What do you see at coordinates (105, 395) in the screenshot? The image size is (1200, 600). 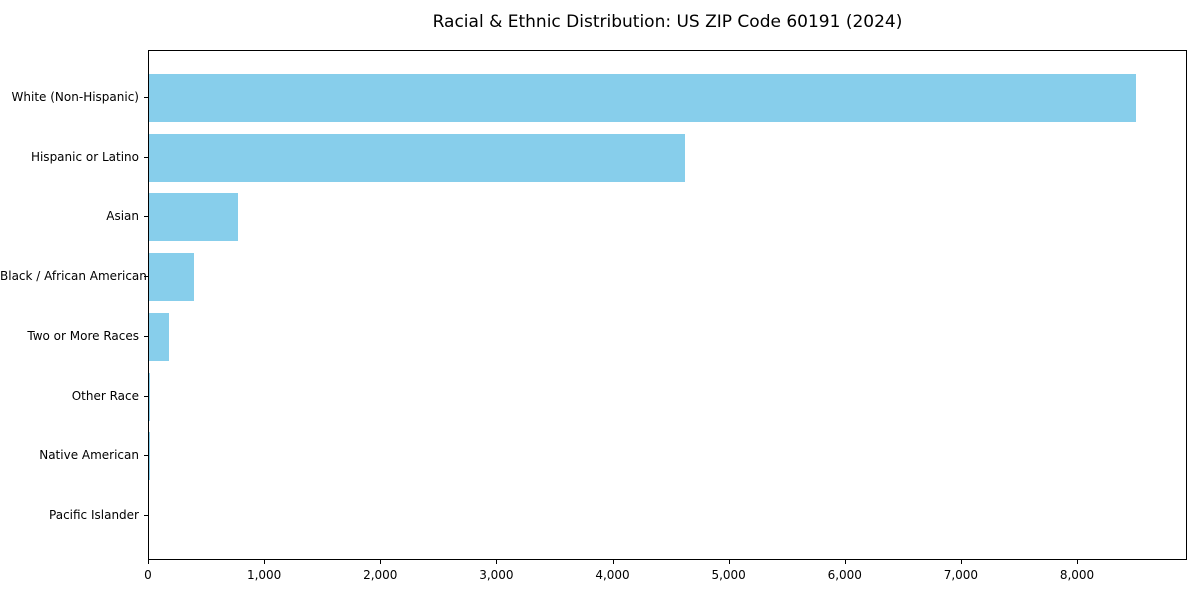 I see `y-tick-label: Other Race` at bounding box center [105, 395].